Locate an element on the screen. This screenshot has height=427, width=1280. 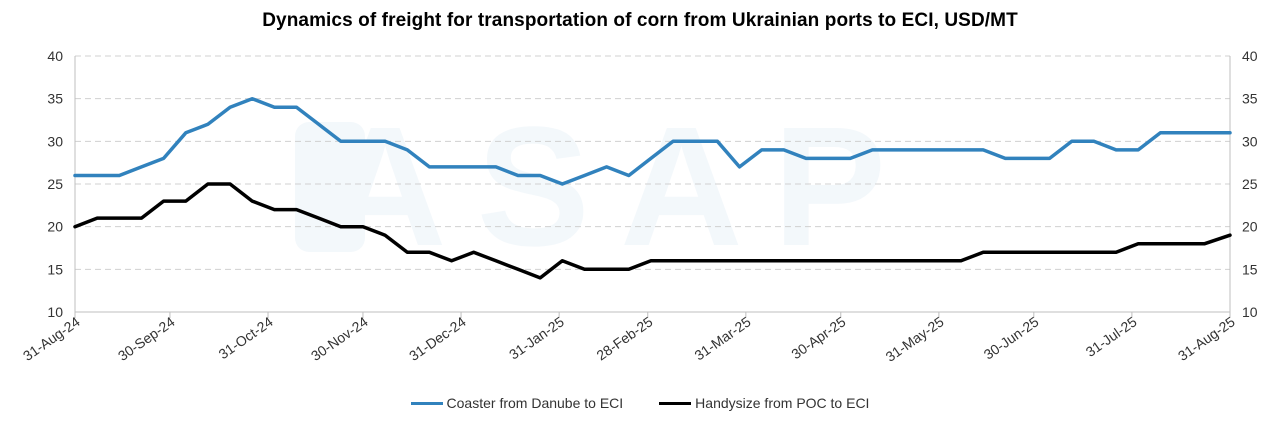
y-tick-label-left: 40 is located at coordinates (55, 56).